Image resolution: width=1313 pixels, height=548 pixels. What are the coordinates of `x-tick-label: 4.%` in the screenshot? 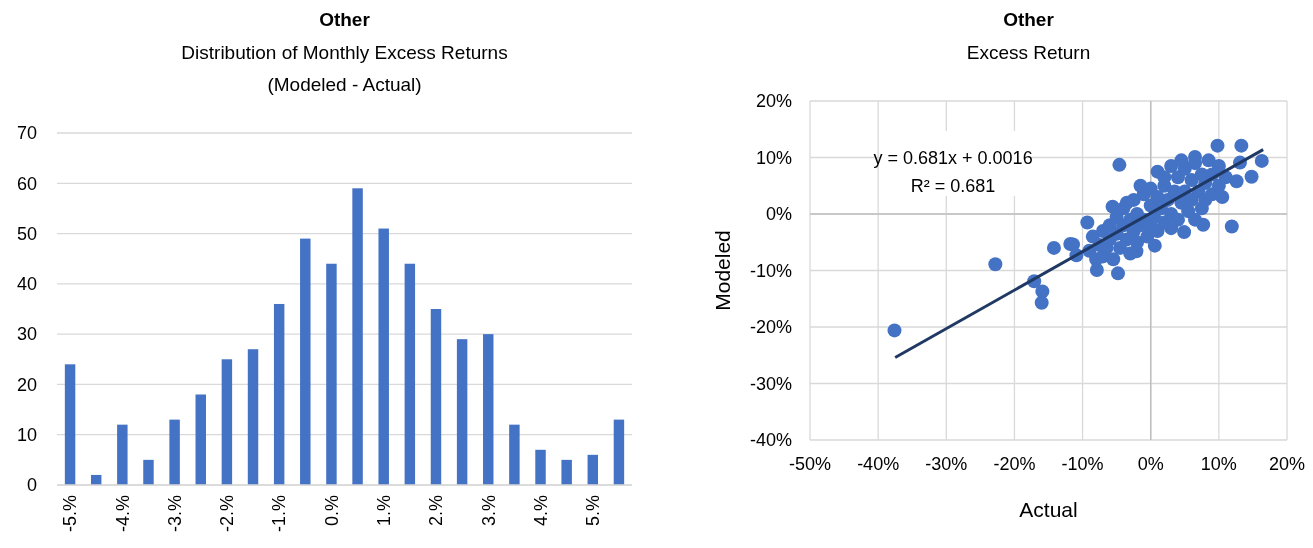 It's located at (540, 511).